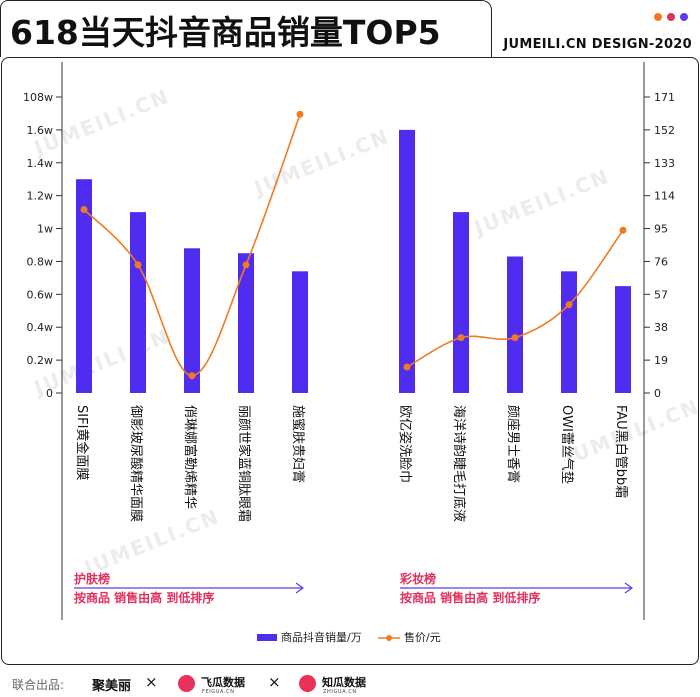 The width and height of the screenshot is (700, 697). What do you see at coordinates (38, 685) in the screenshot?
I see `footer-label: 联合出品:` at bounding box center [38, 685].